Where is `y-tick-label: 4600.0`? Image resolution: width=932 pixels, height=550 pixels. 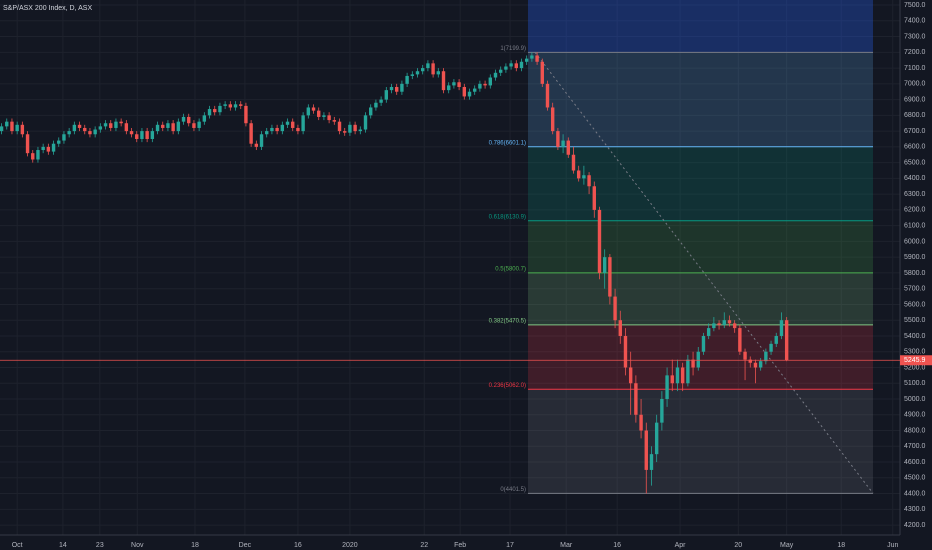
y-tick-label: 4600.0 is located at coordinates (915, 462).